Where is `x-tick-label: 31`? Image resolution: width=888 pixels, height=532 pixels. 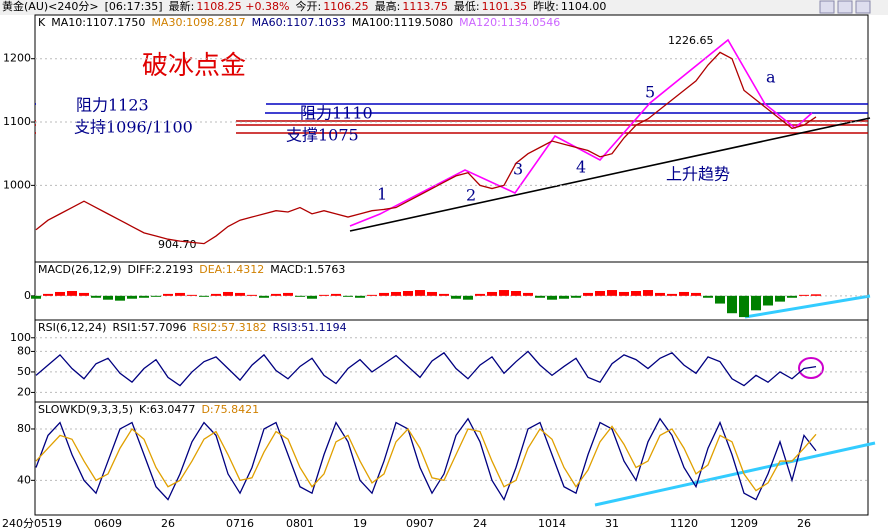 x-tick-label: 31 is located at coordinates (612, 523).